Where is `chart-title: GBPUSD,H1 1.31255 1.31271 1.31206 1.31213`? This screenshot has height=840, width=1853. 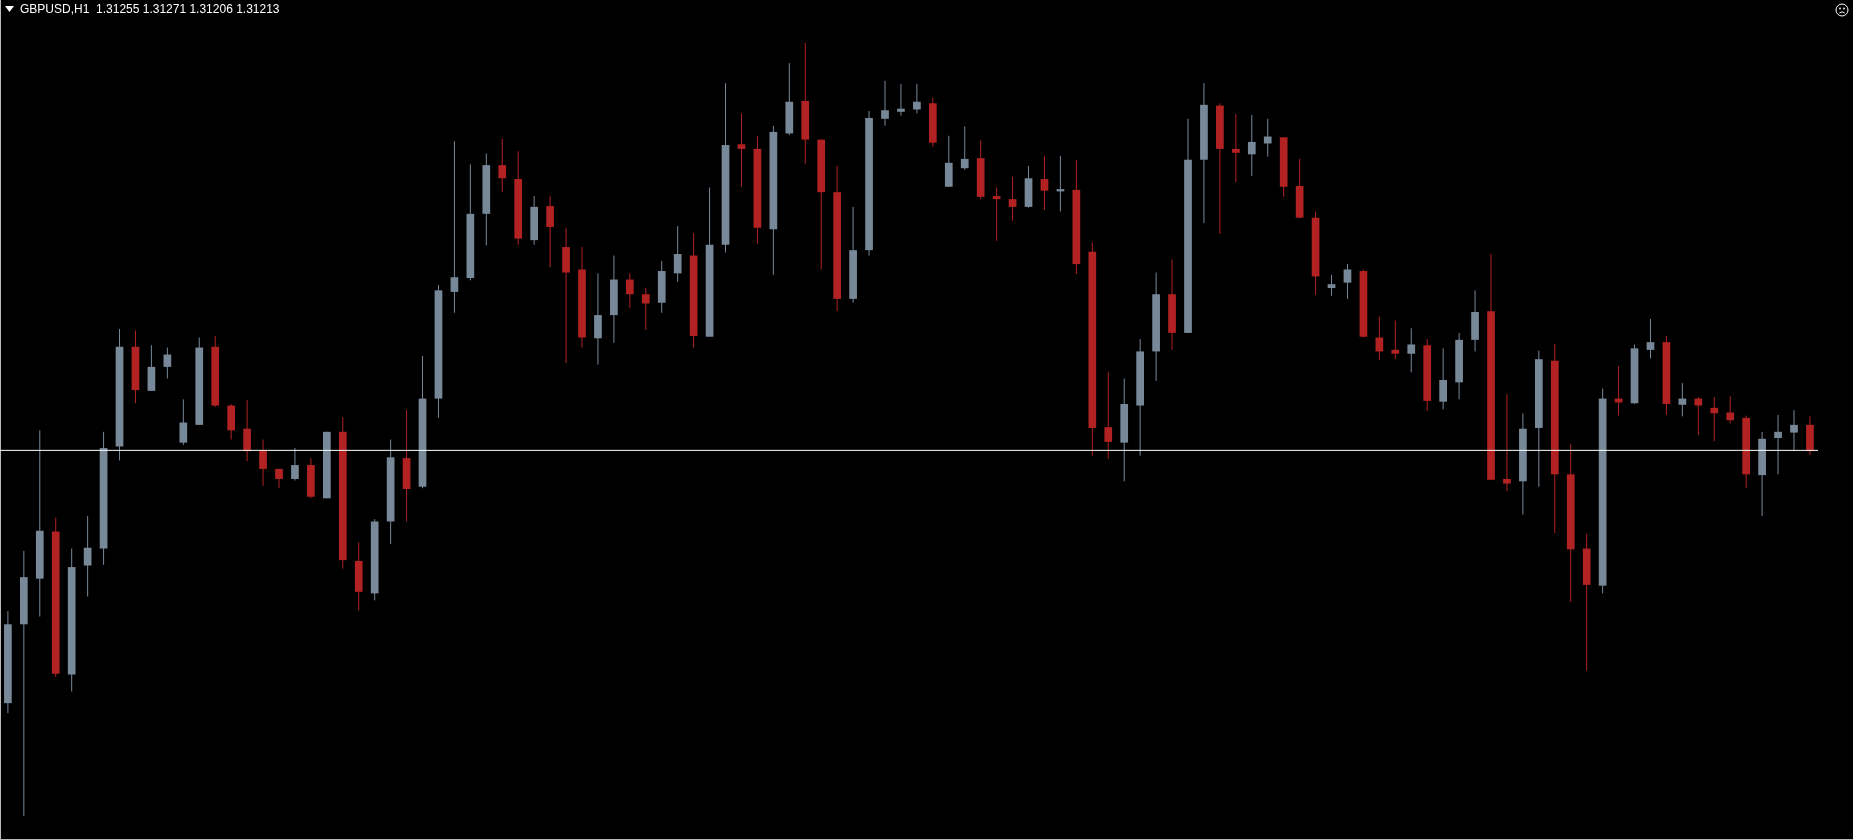 chart-title: GBPUSD,H1 1.31255 1.31271 1.31206 1.31213 is located at coordinates (150, 9).